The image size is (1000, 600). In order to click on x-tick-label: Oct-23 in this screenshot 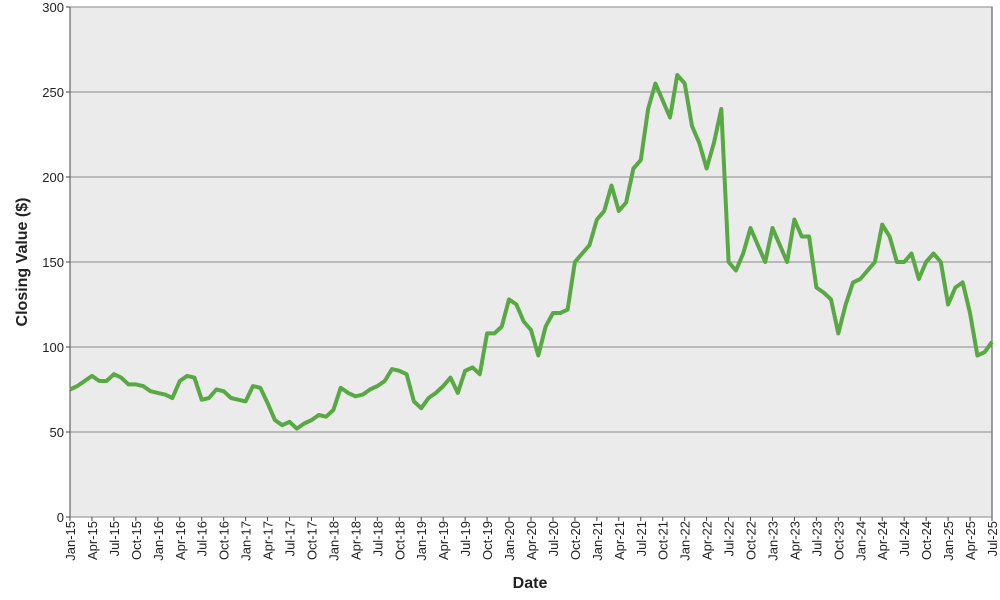, I will do `click(838, 540)`.